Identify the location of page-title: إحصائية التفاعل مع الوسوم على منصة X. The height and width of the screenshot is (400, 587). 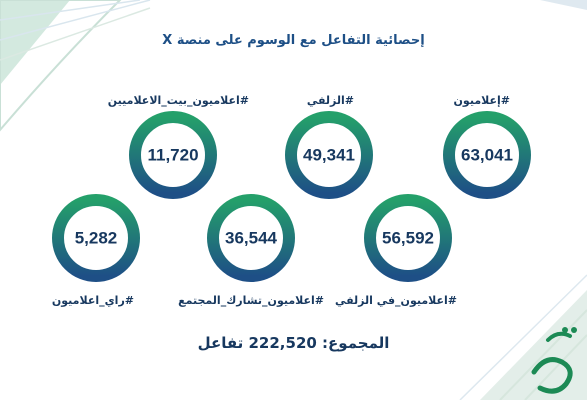
(293, 40).